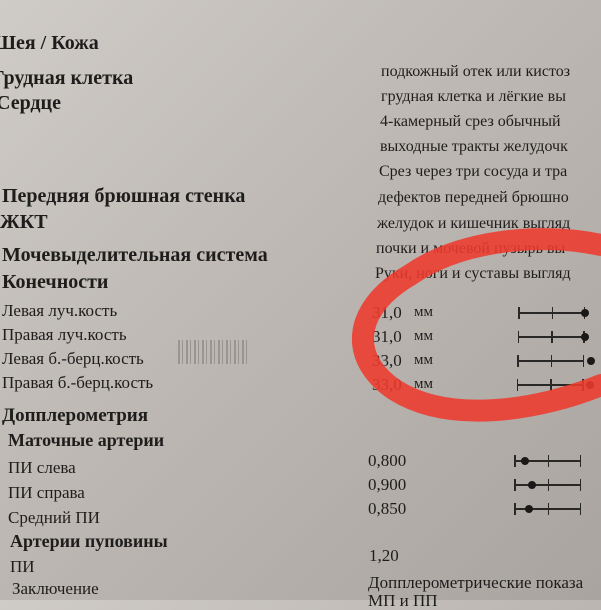  What do you see at coordinates (135, 255) in the screenshot?
I see `label-urinary: Мочевыделительная система` at bounding box center [135, 255].